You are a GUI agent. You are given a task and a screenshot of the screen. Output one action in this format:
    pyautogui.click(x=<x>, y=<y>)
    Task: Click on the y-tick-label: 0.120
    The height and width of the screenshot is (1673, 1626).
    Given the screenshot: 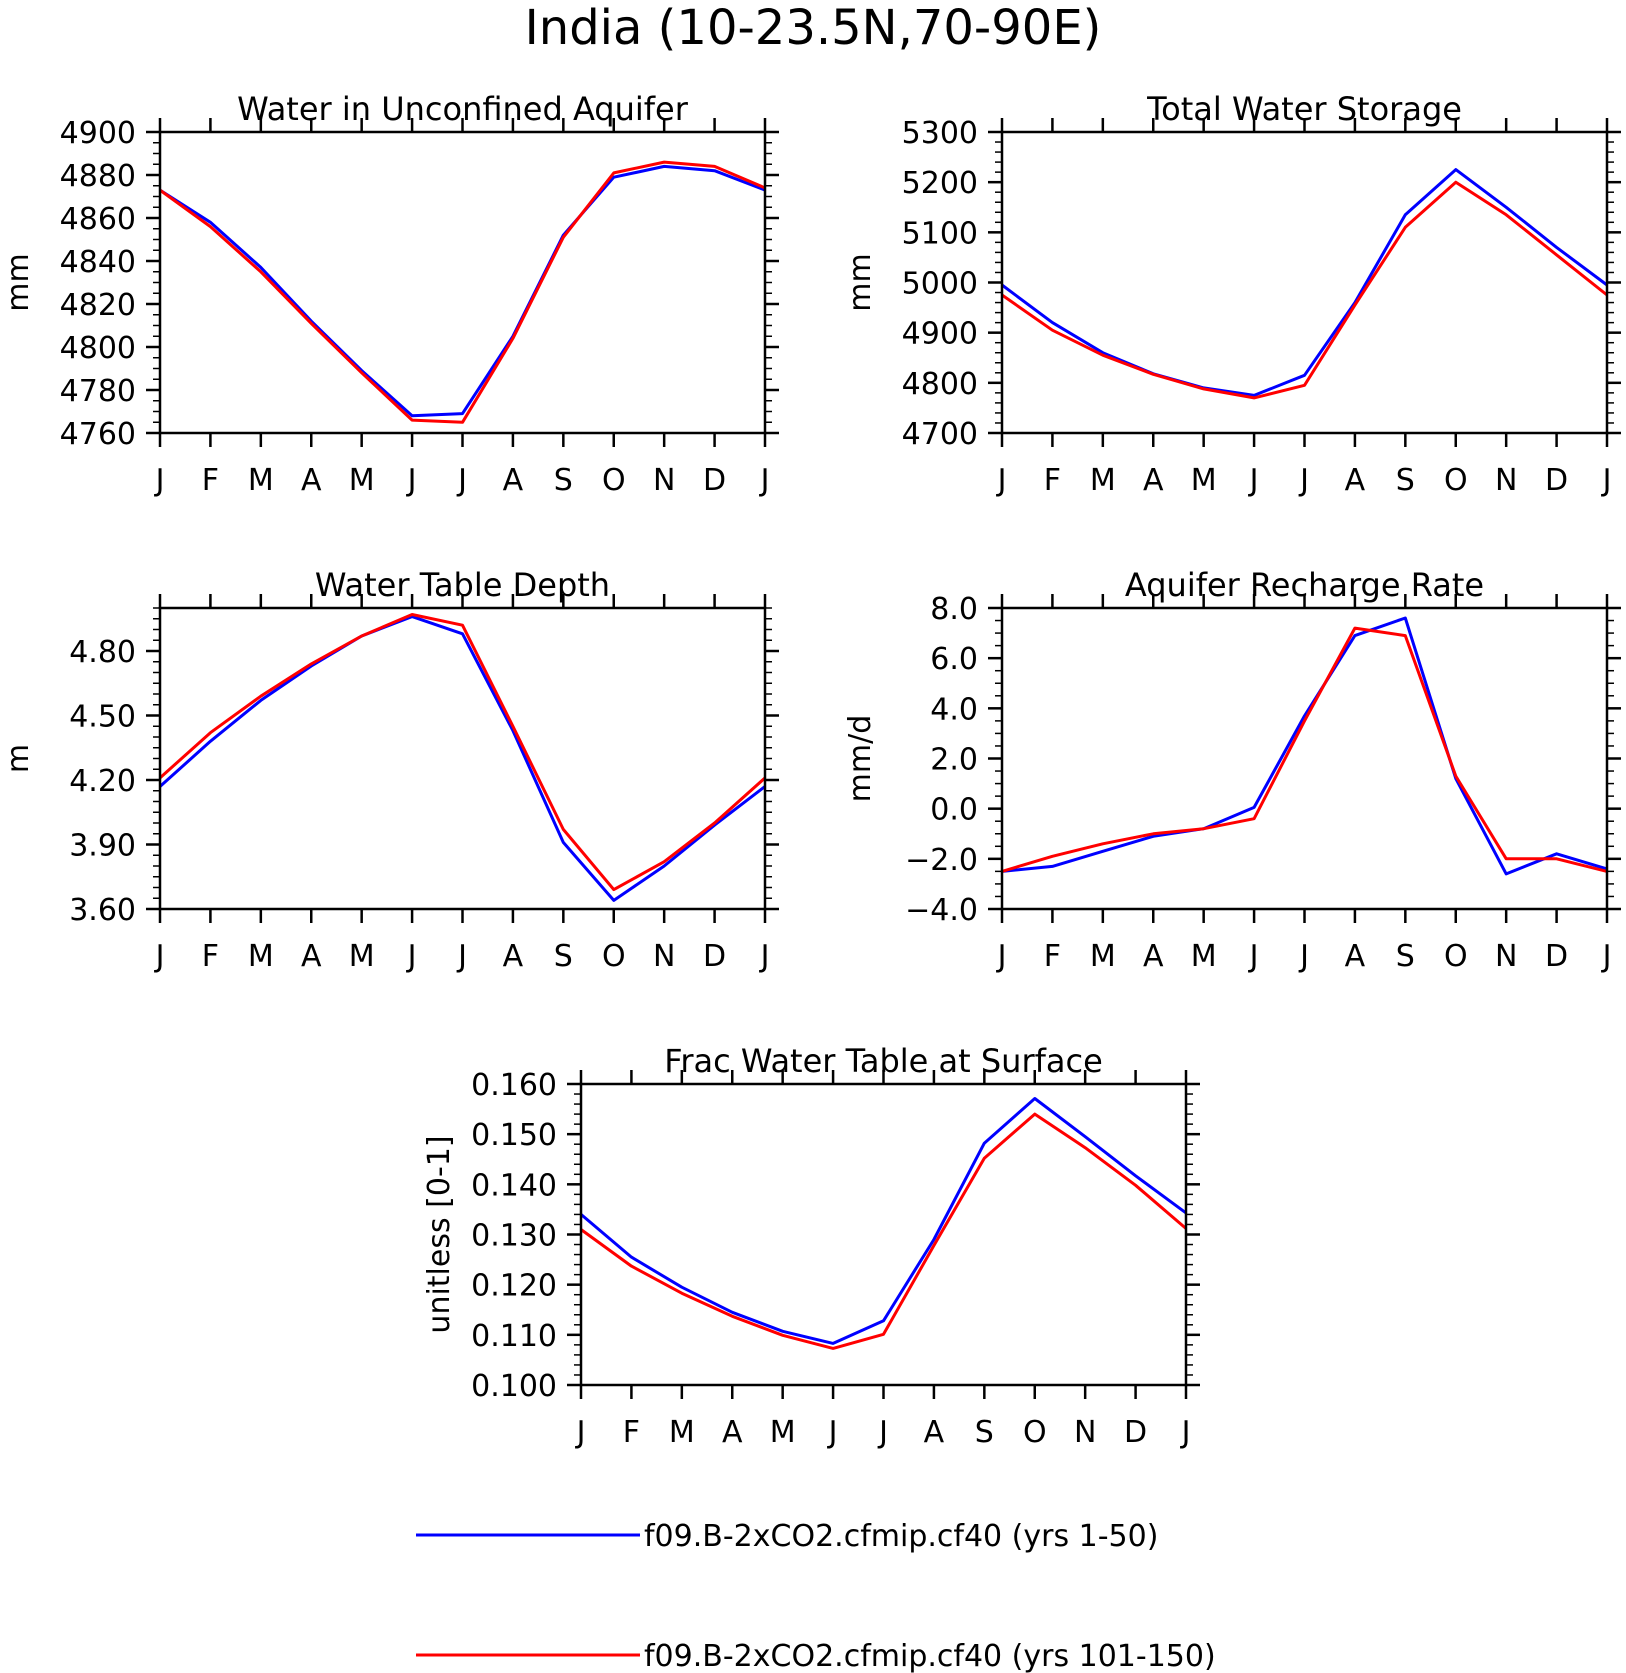 What is the action you would take?
    pyautogui.click(x=514, y=1286)
    